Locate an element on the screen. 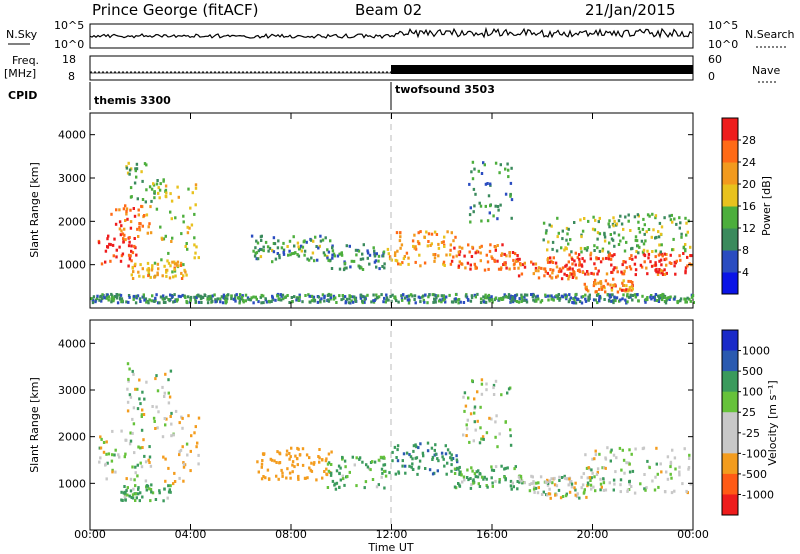 The width and height of the screenshot is (800, 554). power-colorbar: 28 24 20 16 12 8 4 is located at coordinates (738, 206).